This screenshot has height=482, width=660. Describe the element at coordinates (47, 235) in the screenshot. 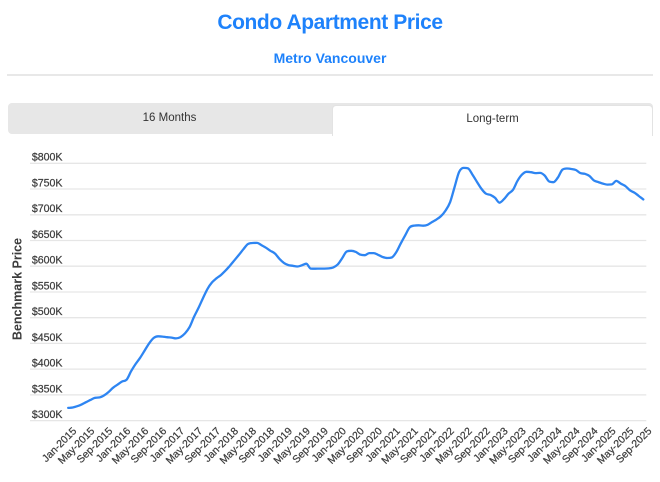

I see `svg-text: $650K` at that location.